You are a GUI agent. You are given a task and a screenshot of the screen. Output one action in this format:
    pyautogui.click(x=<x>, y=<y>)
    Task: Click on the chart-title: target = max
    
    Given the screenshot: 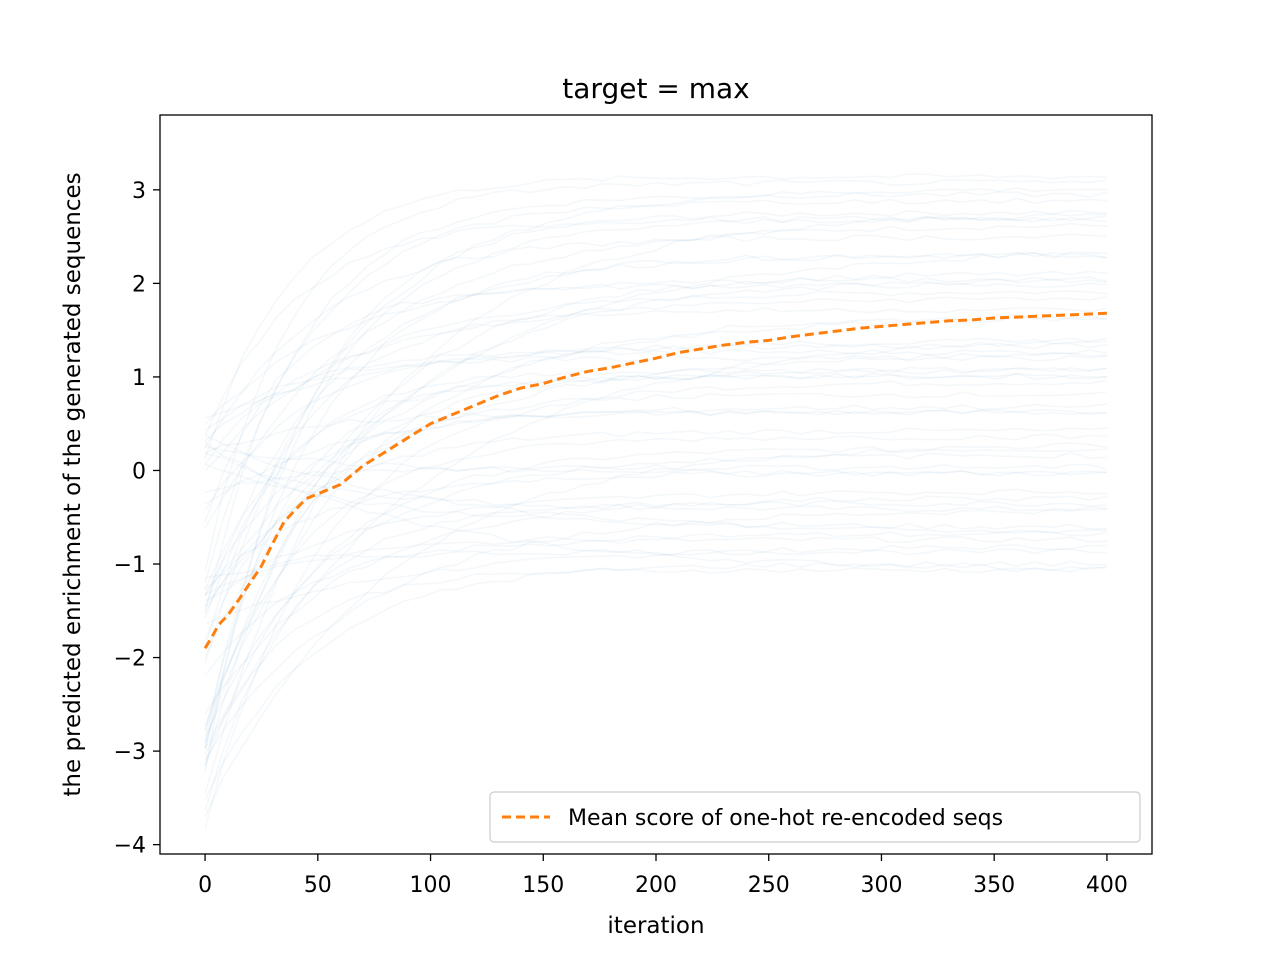 What is the action you would take?
    pyautogui.click(x=655, y=88)
    